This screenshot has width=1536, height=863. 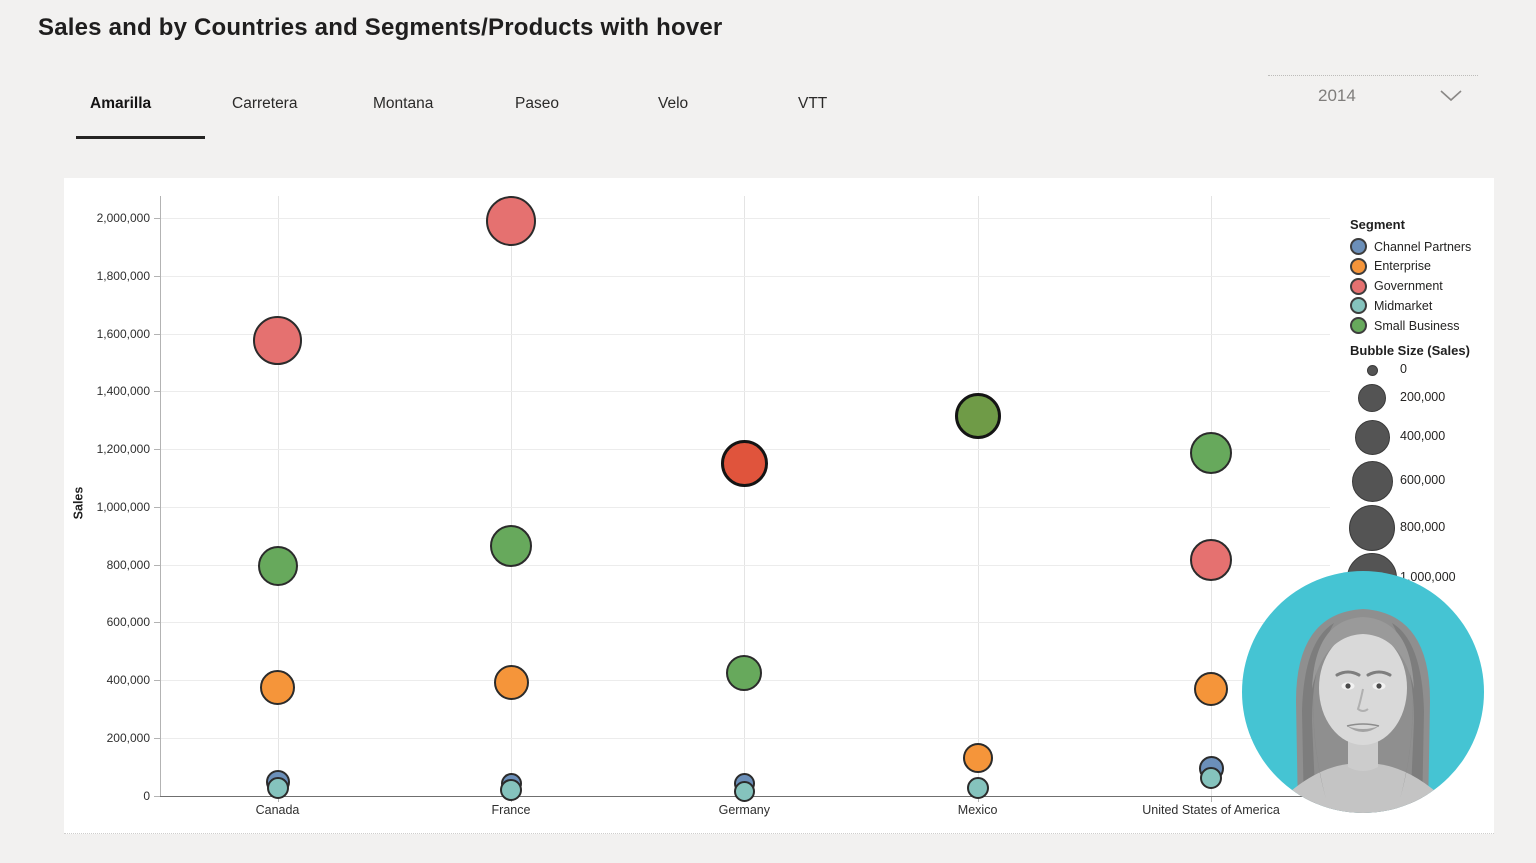 What do you see at coordinates (1402, 266) in the screenshot?
I see `legend-item-label: Enterprise` at bounding box center [1402, 266].